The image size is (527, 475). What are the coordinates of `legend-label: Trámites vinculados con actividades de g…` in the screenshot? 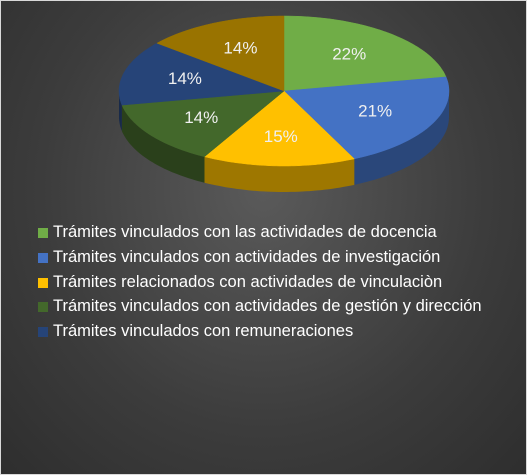 It's located at (267, 306).